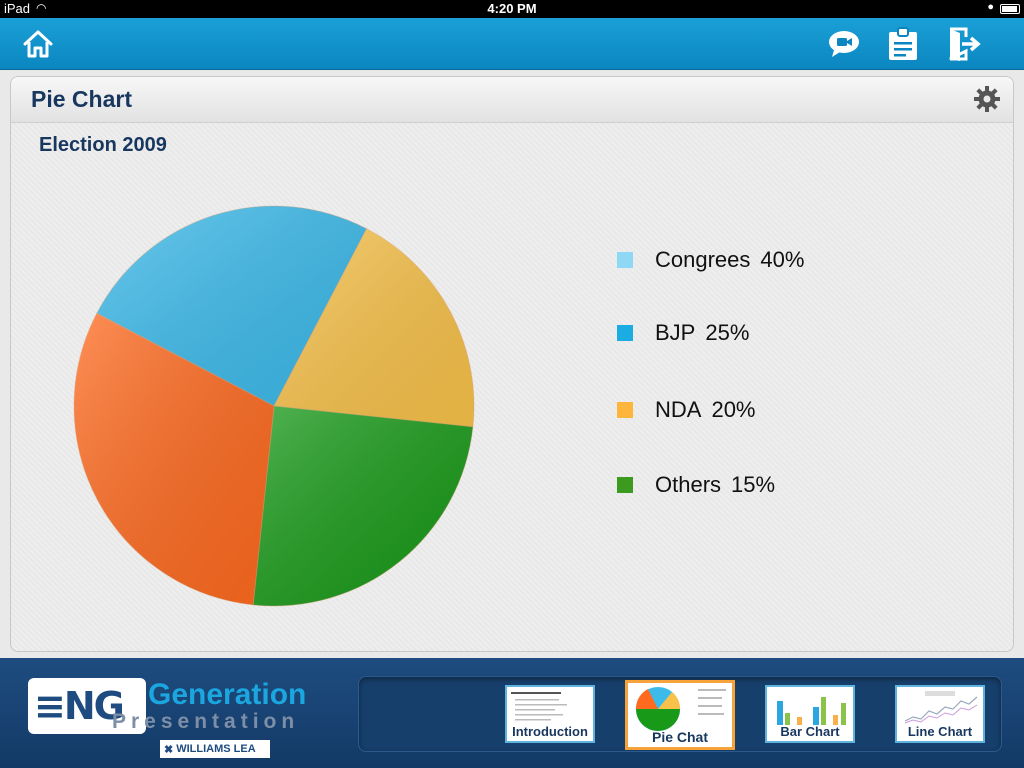 This screenshot has width=1024, height=768. What do you see at coordinates (703, 259) in the screenshot?
I see `legend-label: Congrees` at bounding box center [703, 259].